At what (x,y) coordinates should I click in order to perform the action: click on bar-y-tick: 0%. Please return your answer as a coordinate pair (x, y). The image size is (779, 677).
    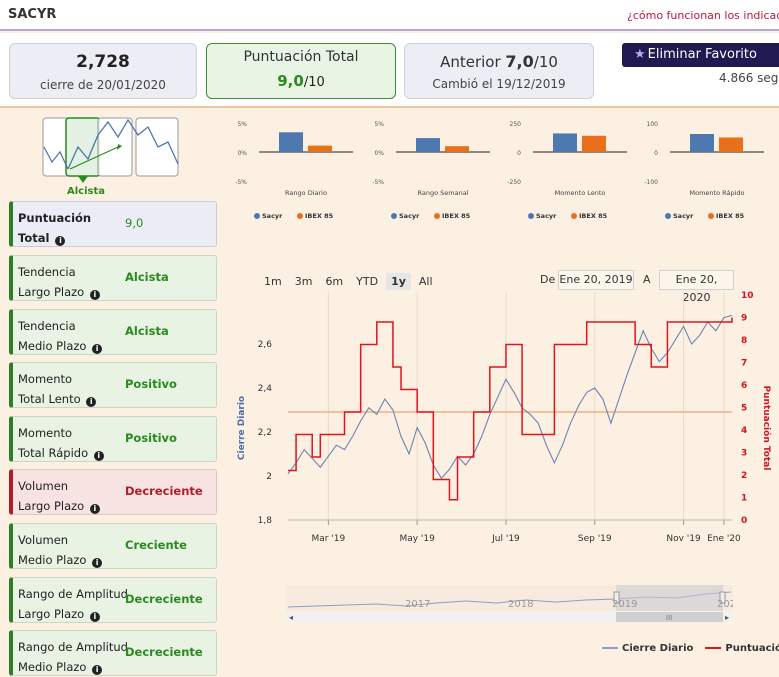
    Looking at the image, I should click on (379, 153).